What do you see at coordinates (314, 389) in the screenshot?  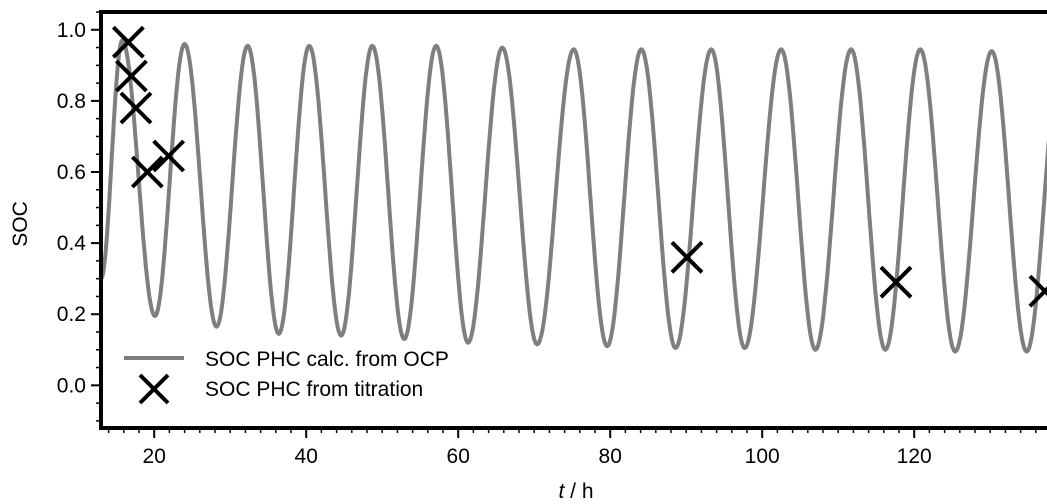 I see `legend-label-titration: SOC PHC from titration` at bounding box center [314, 389].